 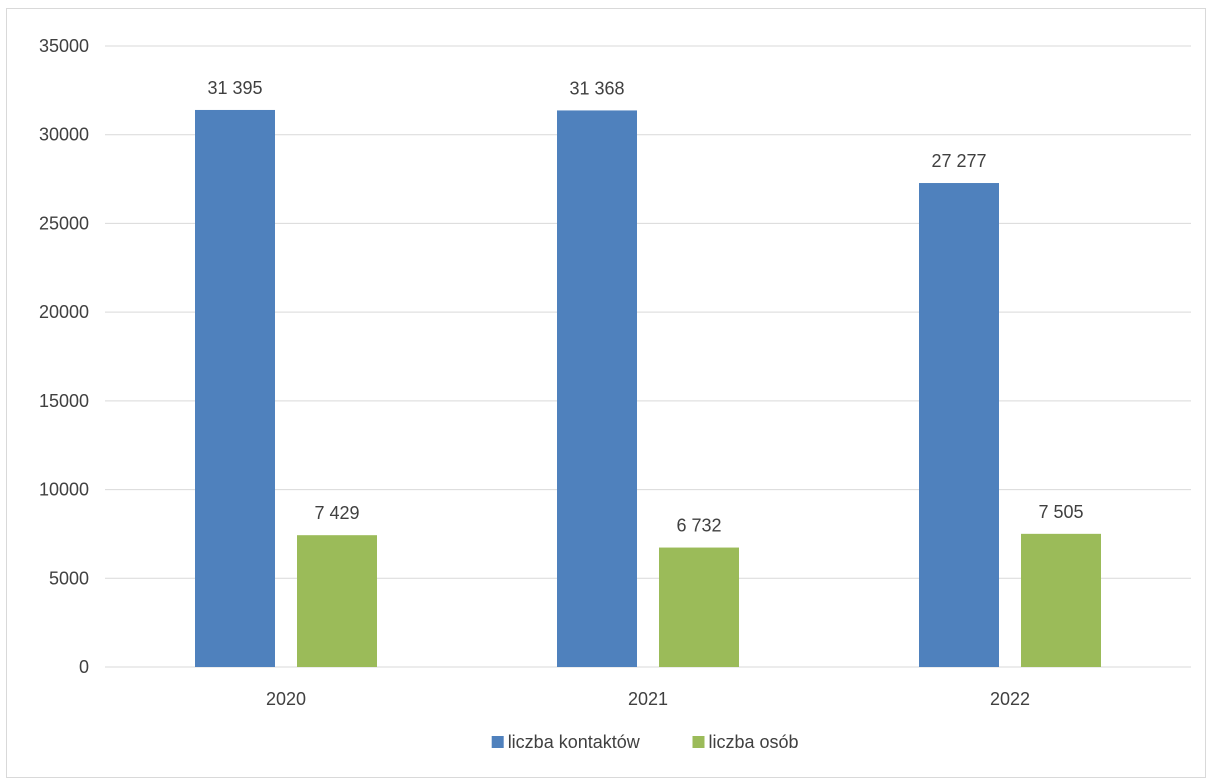 What do you see at coordinates (64, 401) in the screenshot?
I see `y-tick-label: 15000` at bounding box center [64, 401].